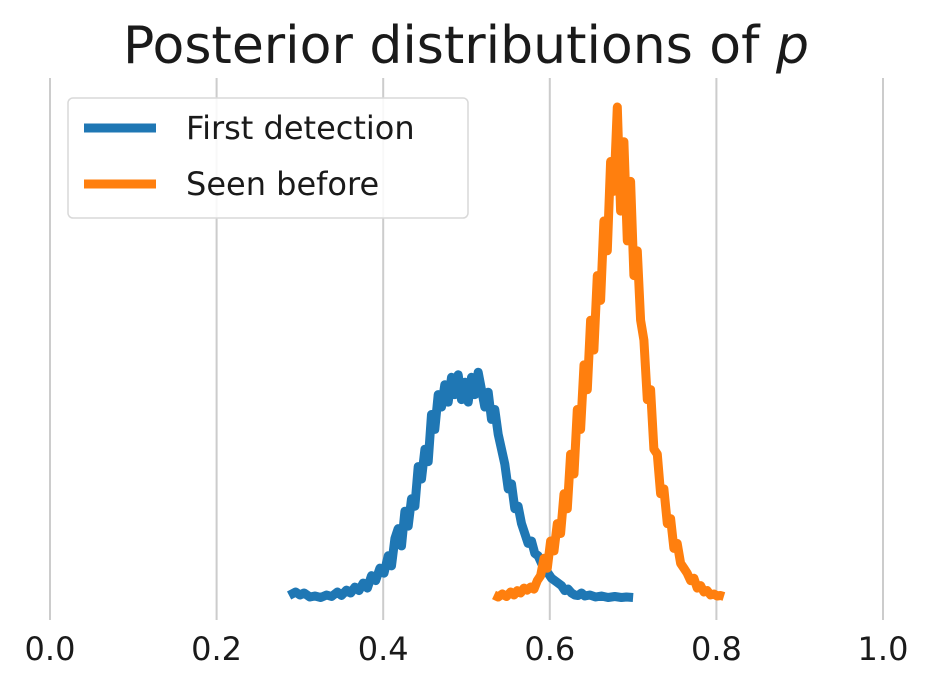  I want to click on x-tick-label: 0.2, so click(216, 649).